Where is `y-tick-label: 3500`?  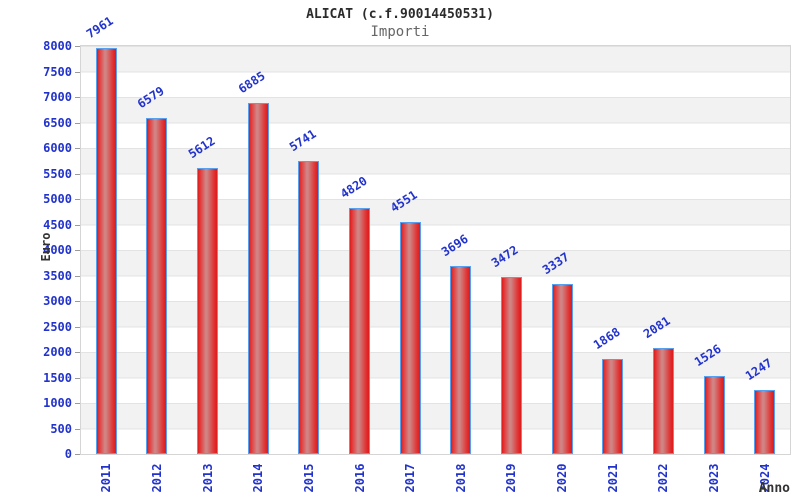
y-tick-label: 3500 is located at coordinates (57, 275).